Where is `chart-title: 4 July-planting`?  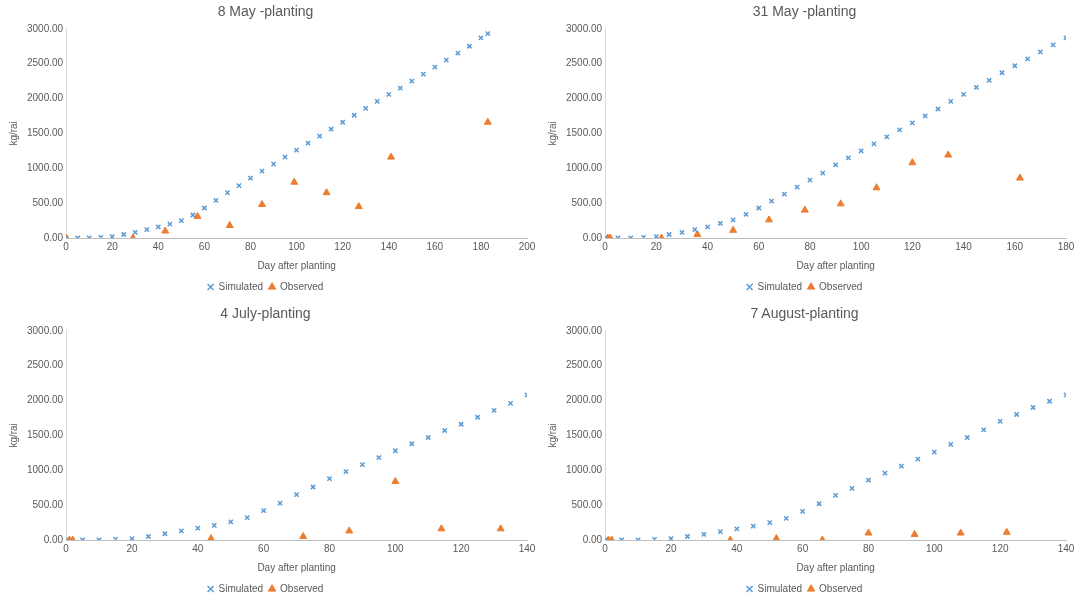
chart-title: 4 July-planting is located at coordinates (265, 313).